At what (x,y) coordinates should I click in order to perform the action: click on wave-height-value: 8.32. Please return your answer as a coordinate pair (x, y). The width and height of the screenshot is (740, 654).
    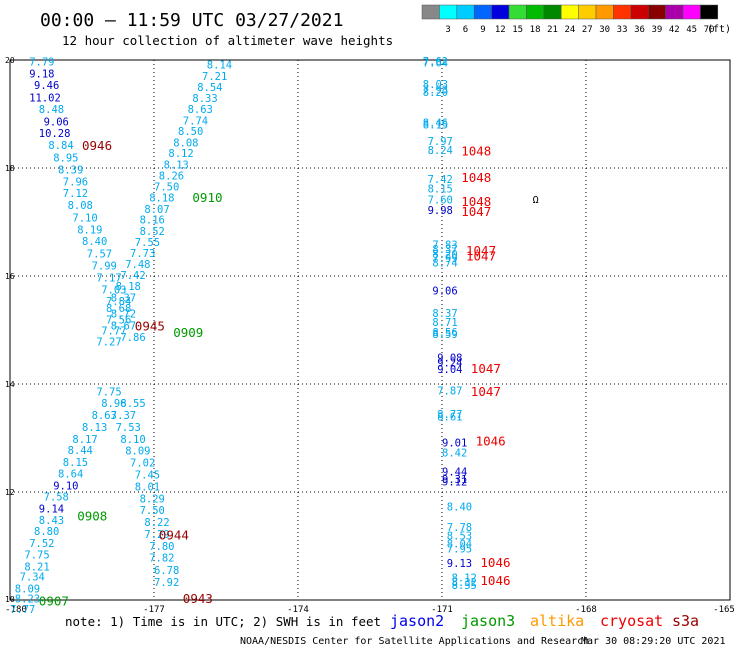
    Looking at the image, I should click on (464, 583).